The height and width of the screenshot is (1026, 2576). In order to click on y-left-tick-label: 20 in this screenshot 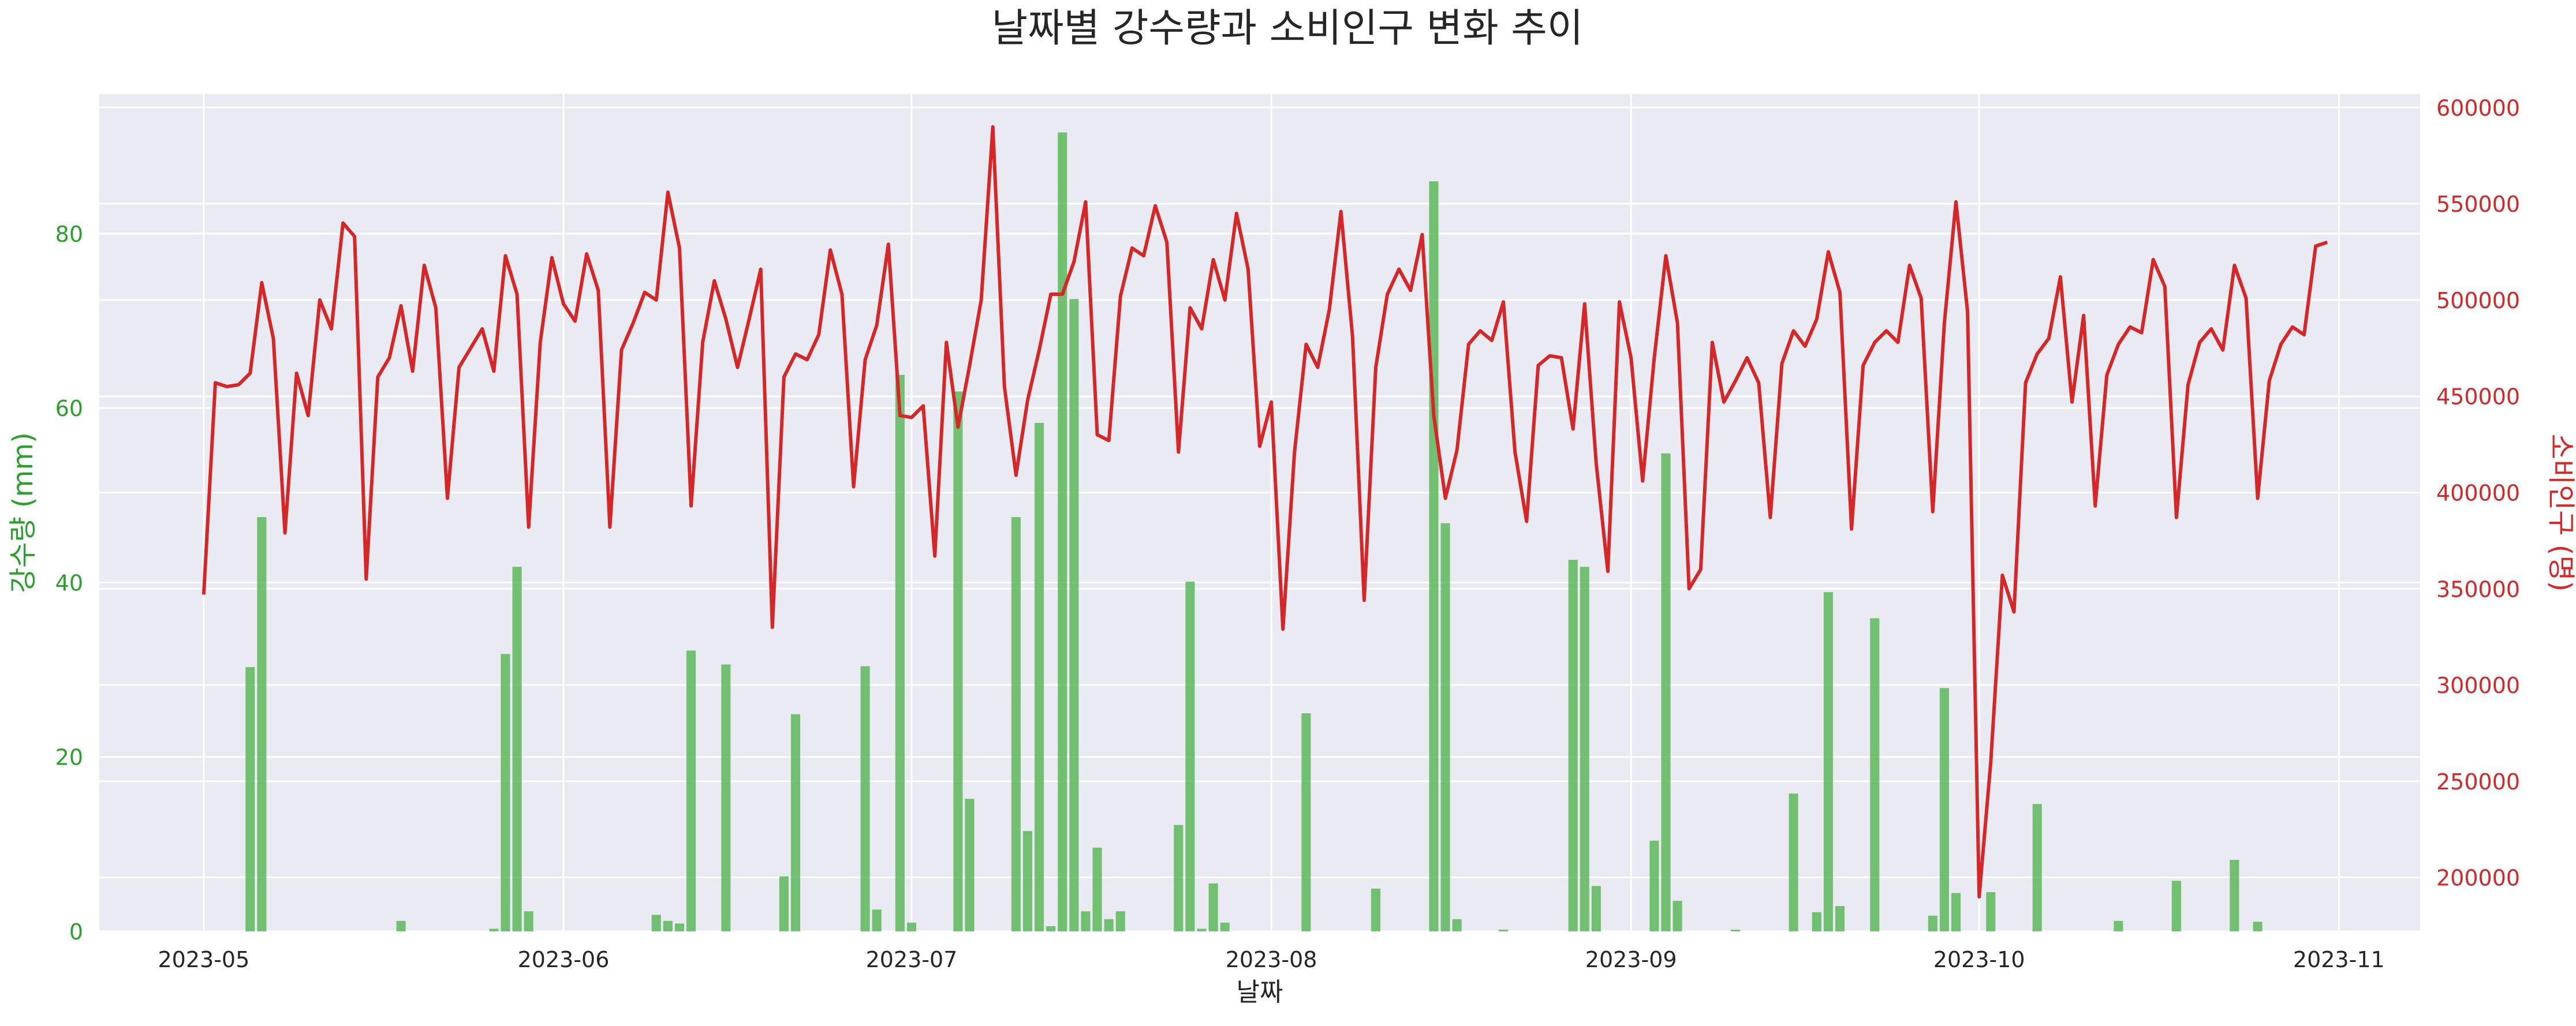, I will do `click(69, 757)`.